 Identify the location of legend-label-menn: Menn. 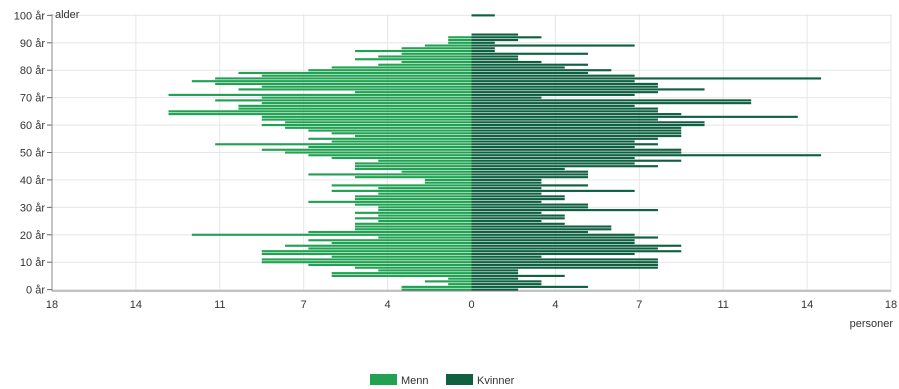
(415, 381).